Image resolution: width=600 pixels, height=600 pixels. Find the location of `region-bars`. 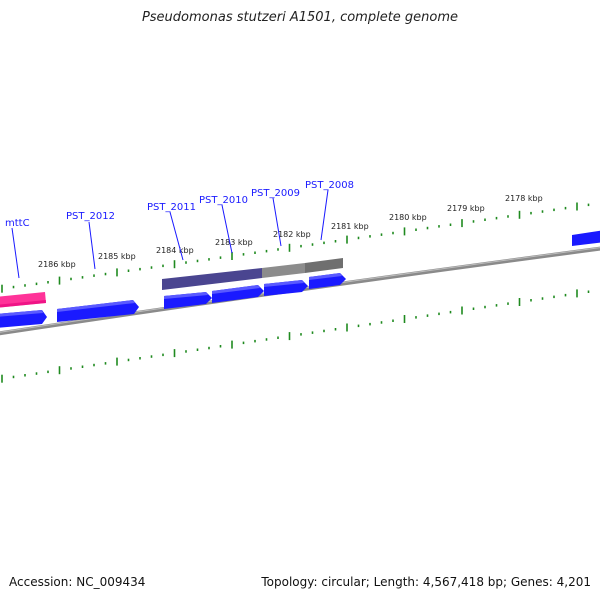

region-bars is located at coordinates (252, 274).